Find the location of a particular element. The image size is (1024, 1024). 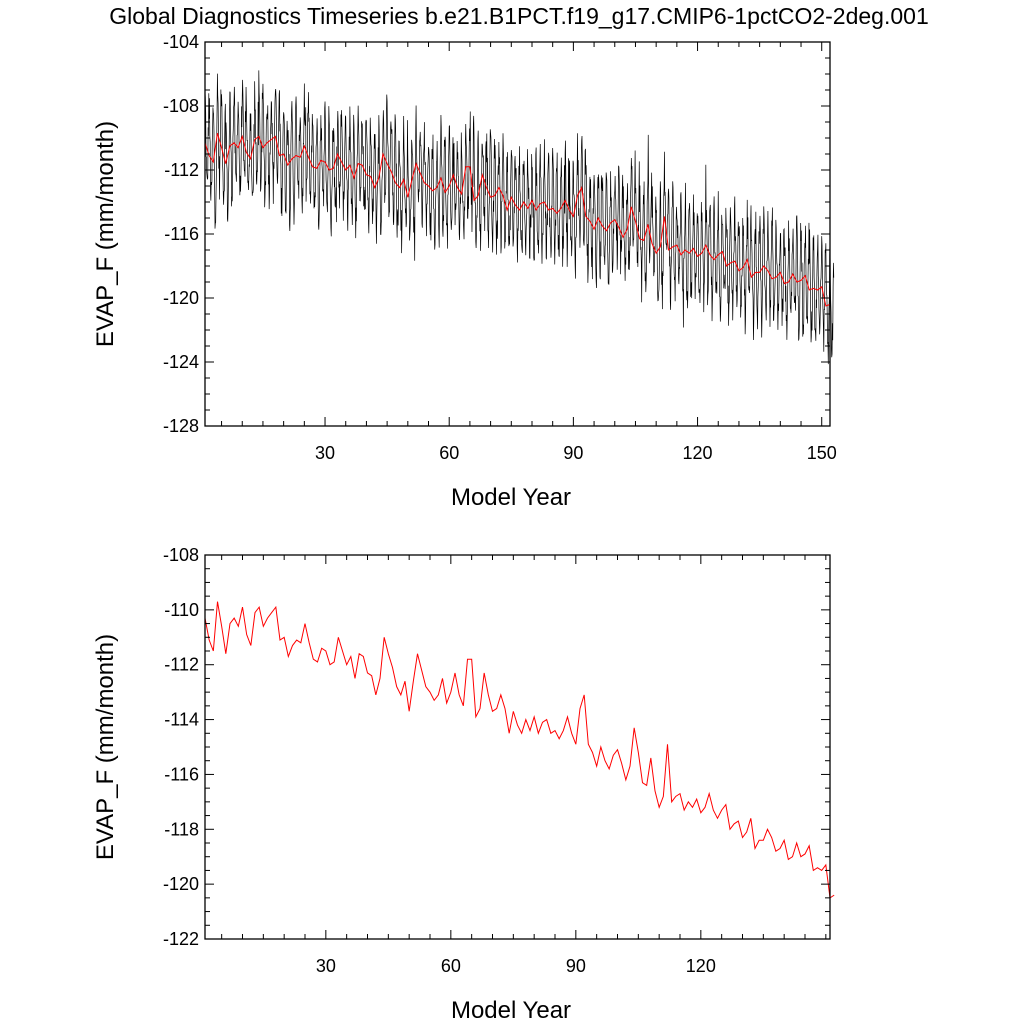

annual-series-line is located at coordinates (517, 220).